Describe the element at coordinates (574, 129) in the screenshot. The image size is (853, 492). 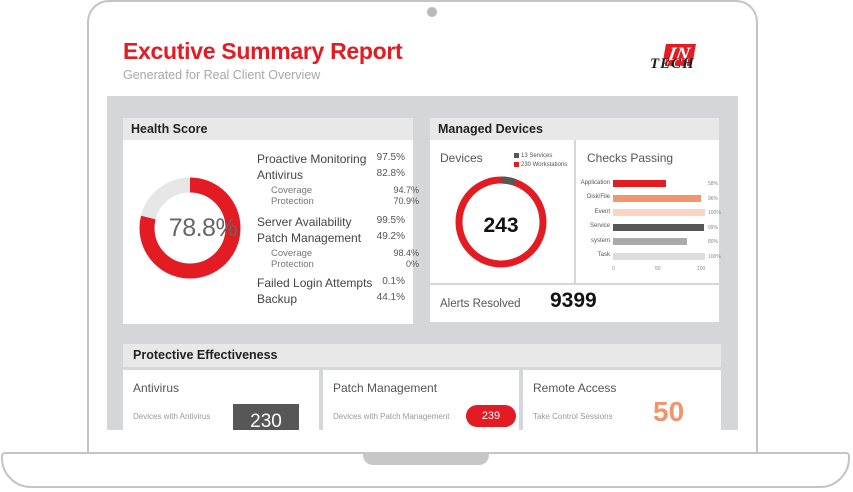
I see `managed-devices-heading: Managed Devices` at that location.